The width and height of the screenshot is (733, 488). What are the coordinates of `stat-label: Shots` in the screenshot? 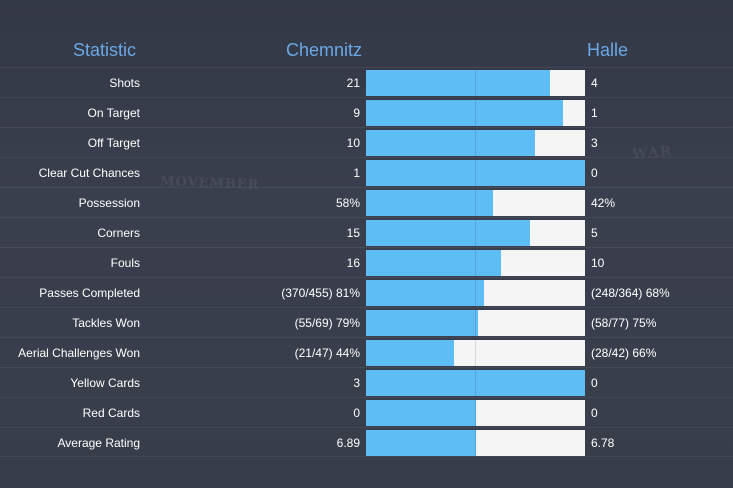 It's located at (124, 83).